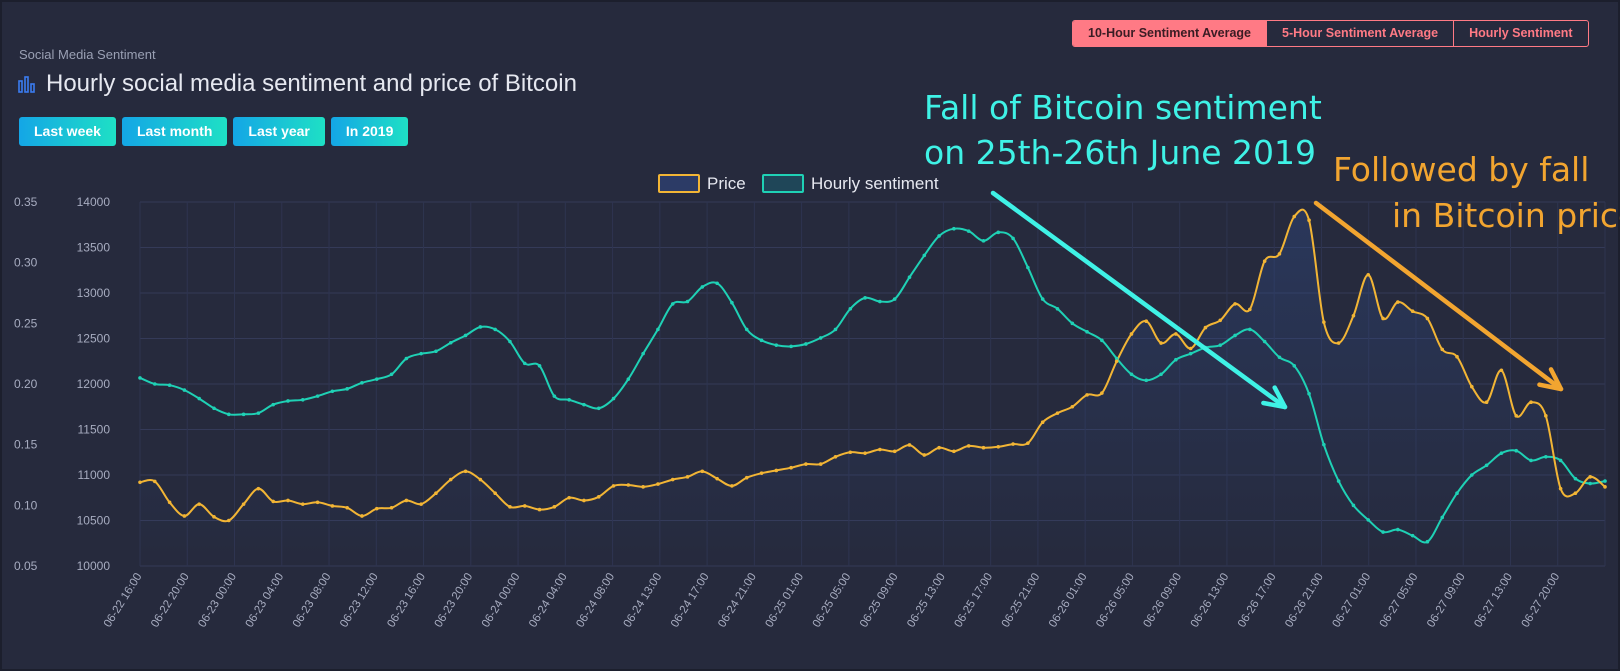 The height and width of the screenshot is (671, 1620). I want to click on x-tick-label: 06-24 00:00, so click(501, 600).